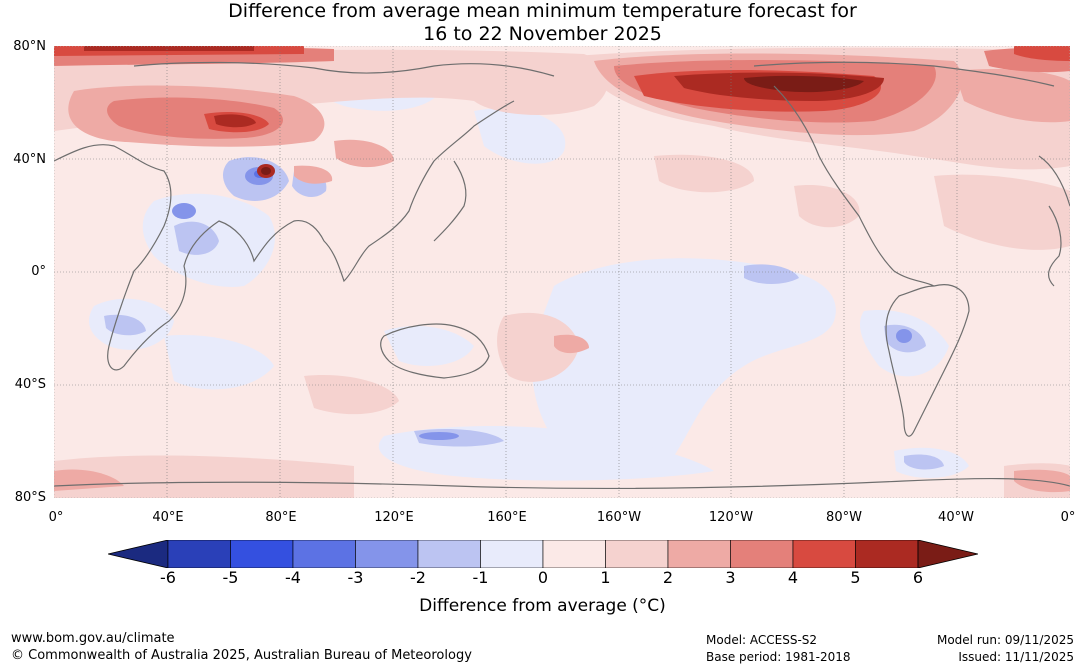 This screenshot has height=667, width=1085. Describe the element at coordinates (168, 517) in the screenshot. I see `lon-label-40e: 40°E` at that location.